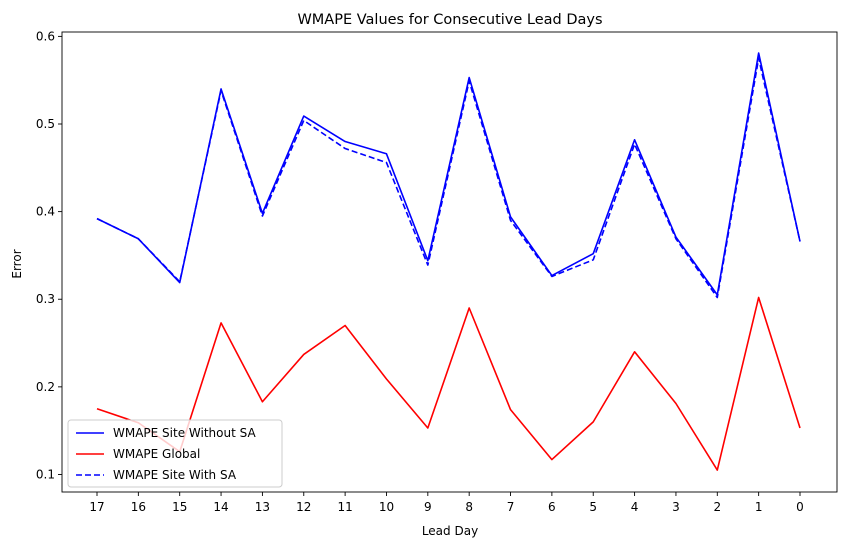  What do you see at coordinates (449, 20) in the screenshot?
I see `chart-title: WMAPE Values for Consecutive Lead Days` at bounding box center [449, 20].